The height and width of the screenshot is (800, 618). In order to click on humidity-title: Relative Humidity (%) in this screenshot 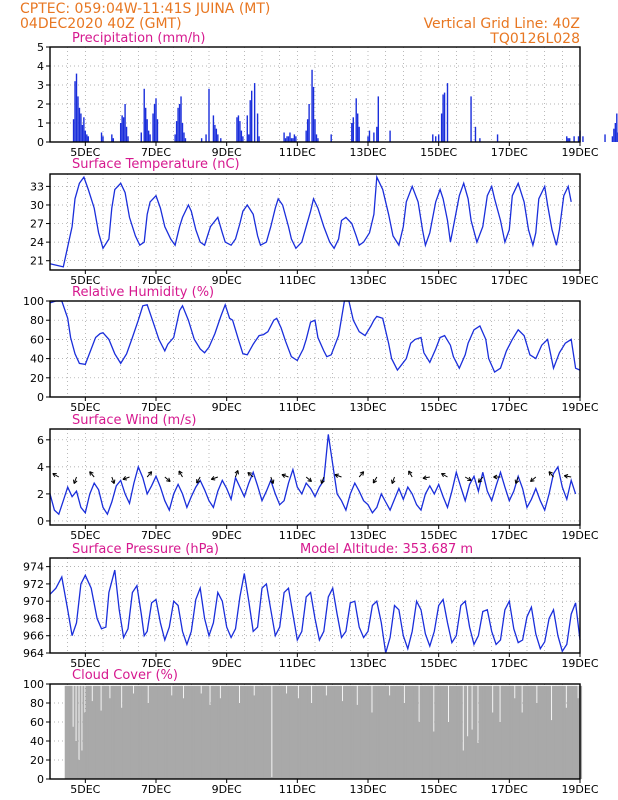, I will do `click(143, 292)`.